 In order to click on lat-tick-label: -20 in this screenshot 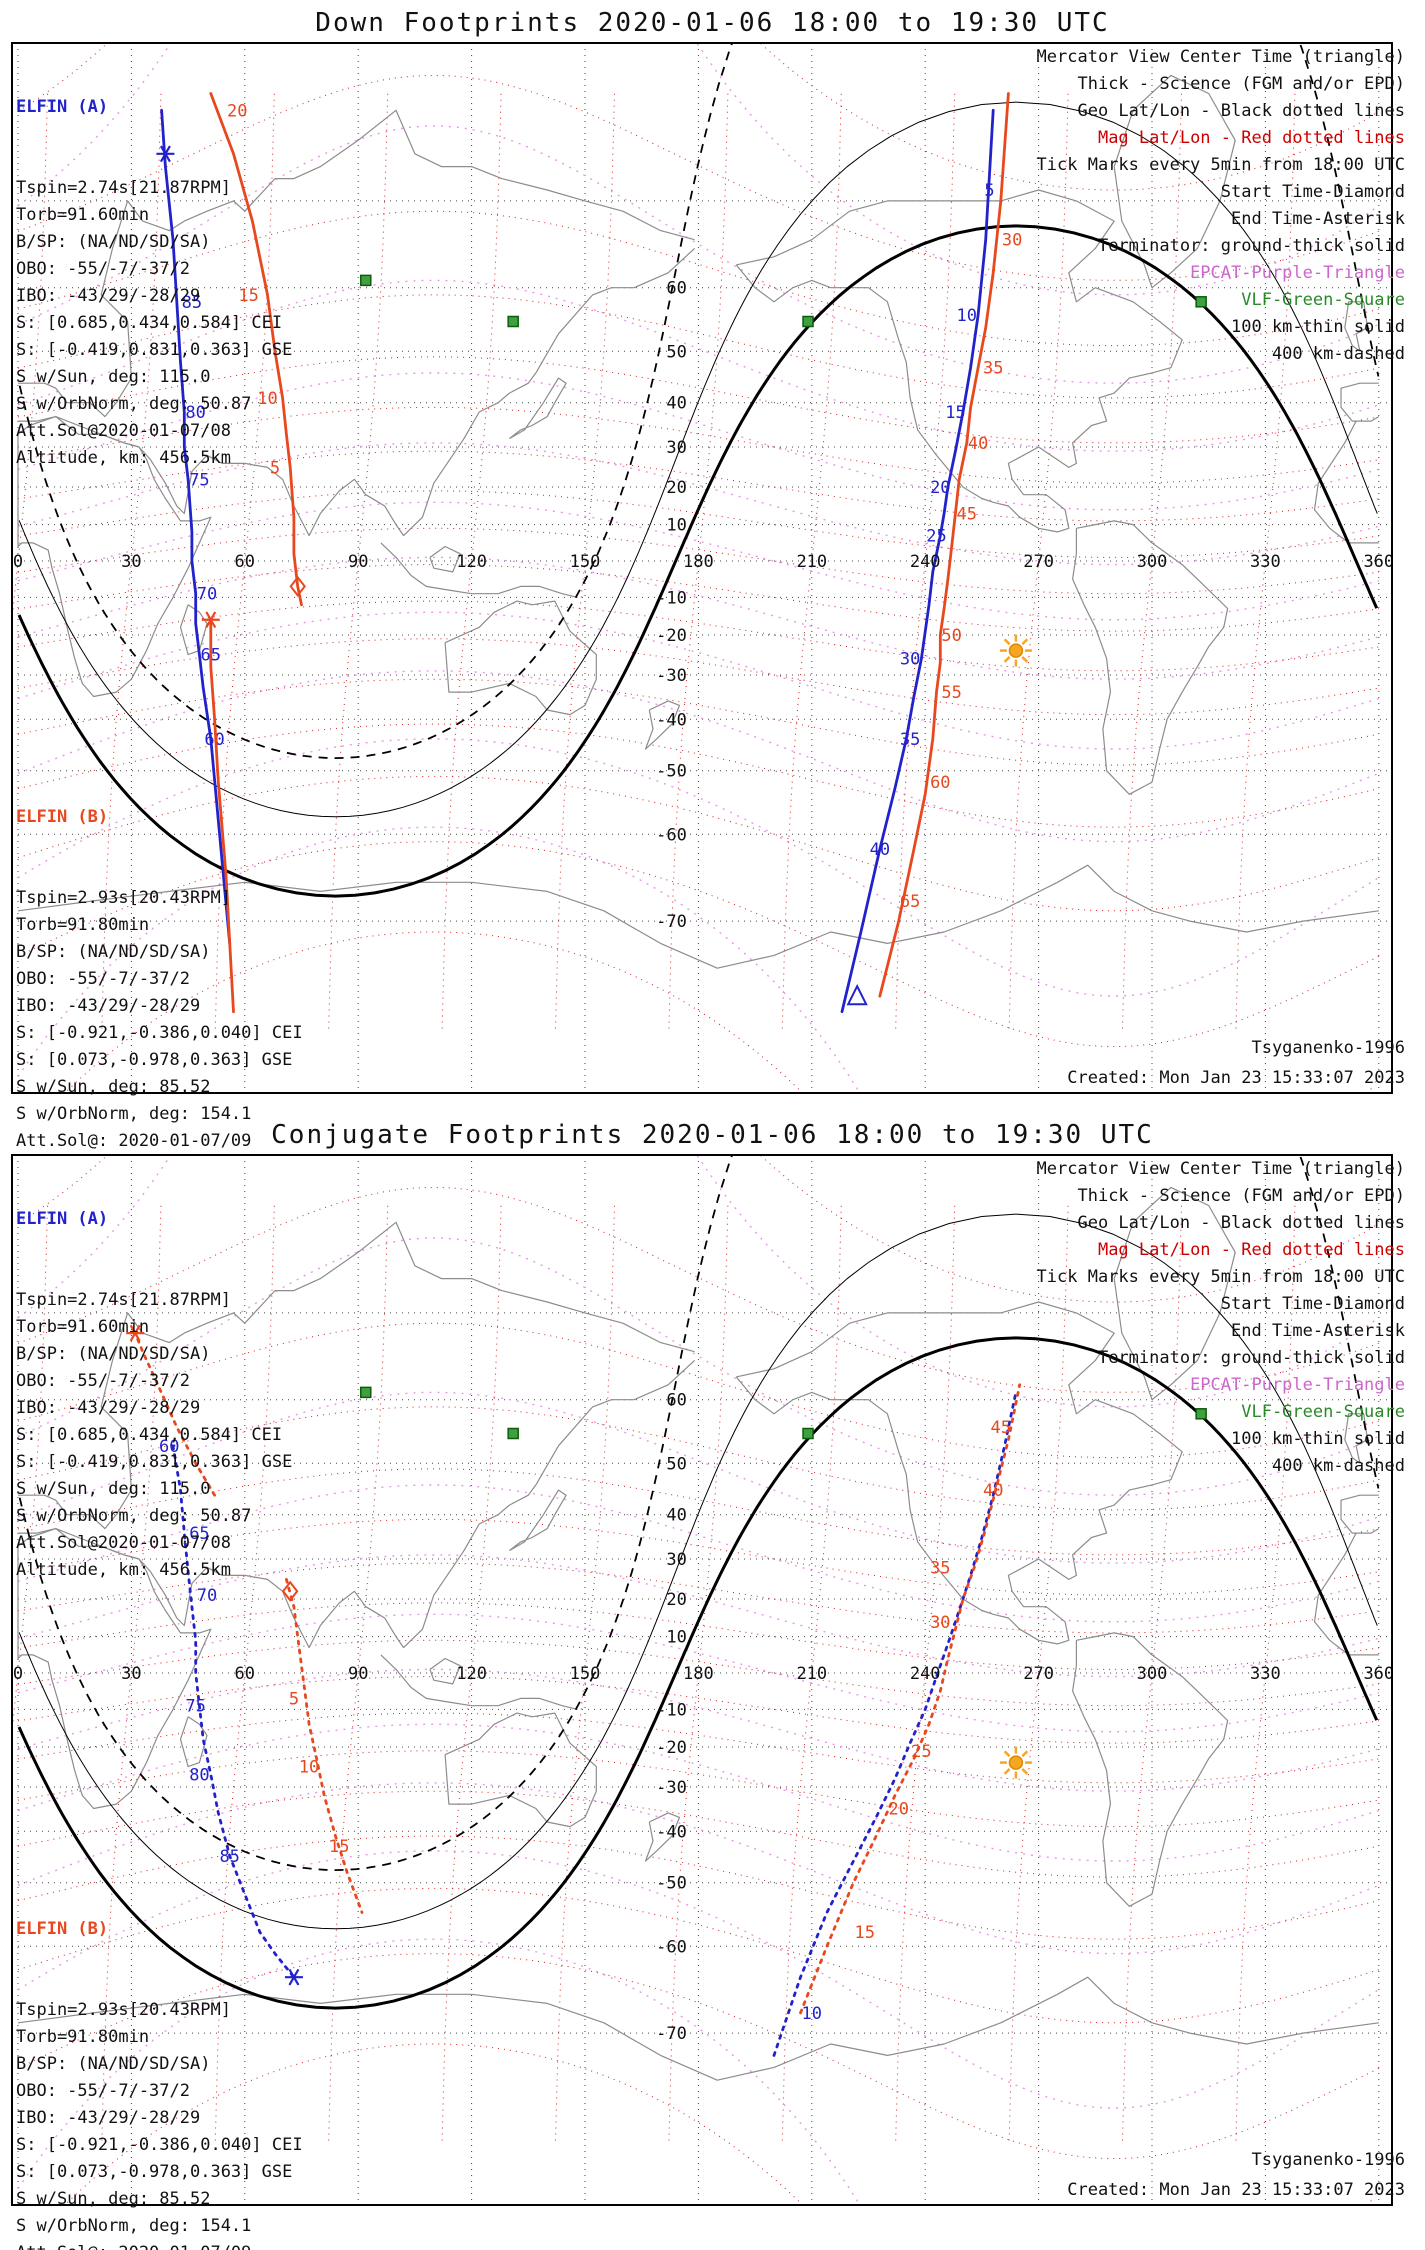, I will do `click(671, 1748)`.